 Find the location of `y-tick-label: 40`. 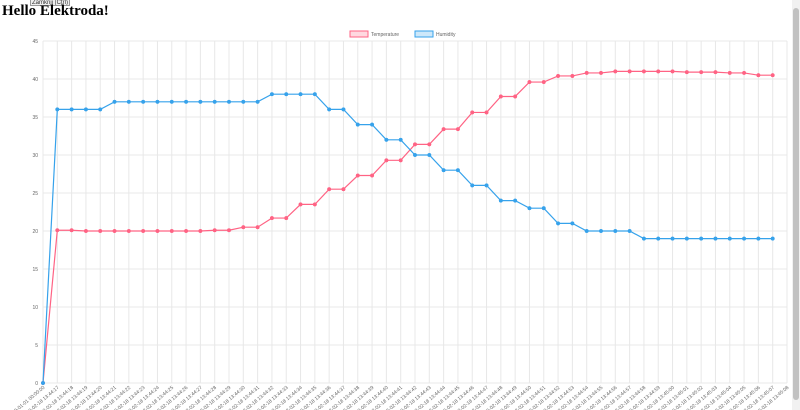

y-tick-label: 40 is located at coordinates (35, 80).